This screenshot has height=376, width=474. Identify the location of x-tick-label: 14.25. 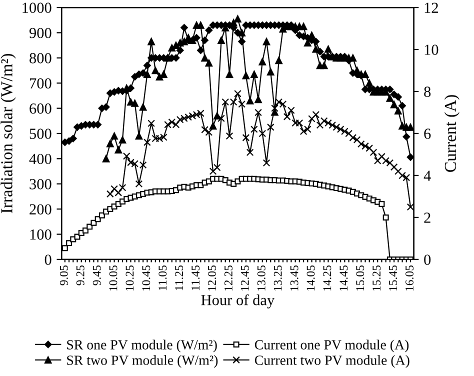
(327, 278).